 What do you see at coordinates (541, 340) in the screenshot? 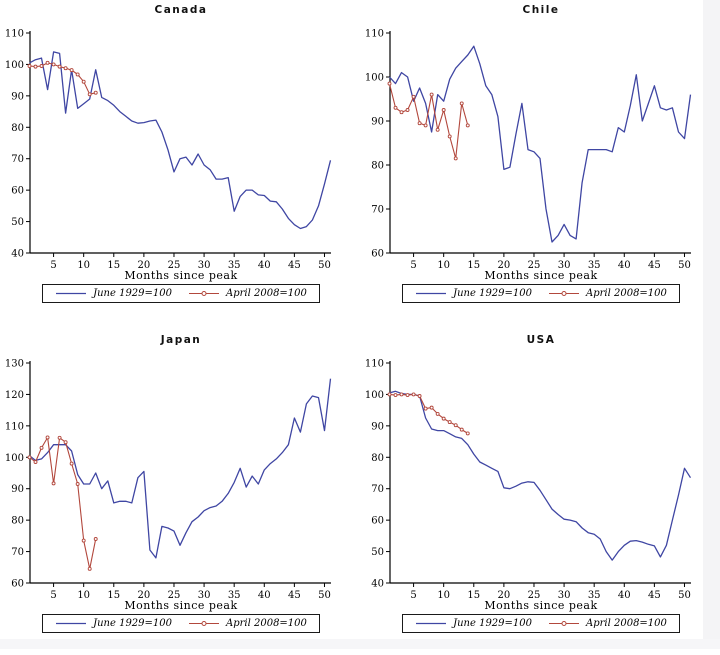
I see `chart-title-usa: USA` at bounding box center [541, 340].